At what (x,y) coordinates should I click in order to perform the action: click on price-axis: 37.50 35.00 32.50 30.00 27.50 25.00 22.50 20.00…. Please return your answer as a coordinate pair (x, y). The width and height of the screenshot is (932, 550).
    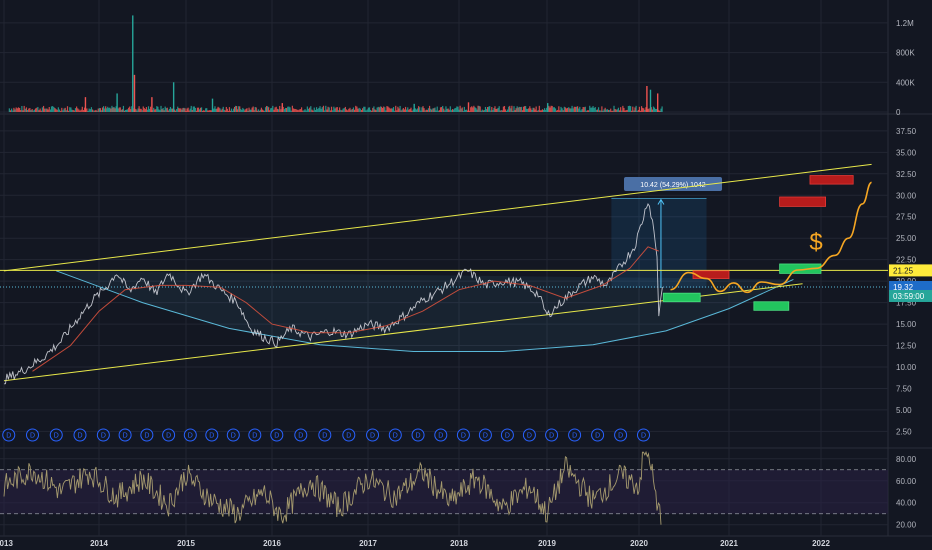
    Looking at the image, I should click on (910, 274).